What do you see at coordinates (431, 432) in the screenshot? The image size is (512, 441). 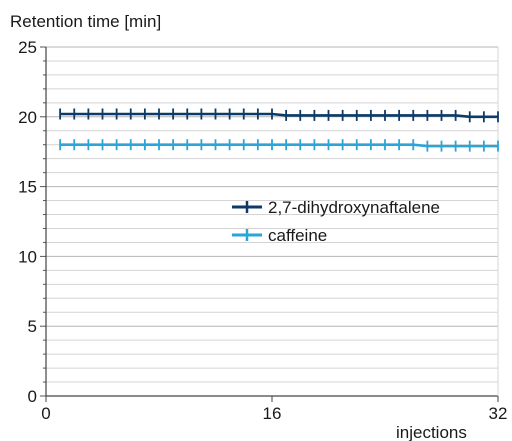 I see `x-axis-label: injections` at bounding box center [431, 432].